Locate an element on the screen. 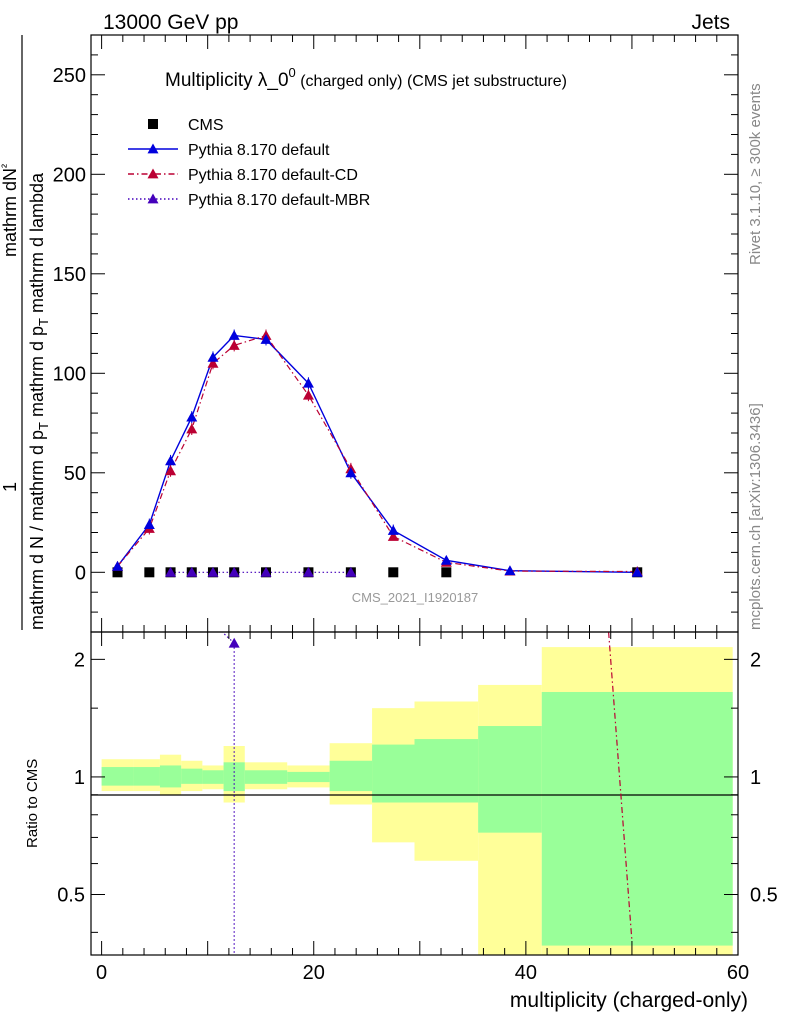 Image resolution: width=786 pixels, height=1024 pixels. legend-item: CMS is located at coordinates (186, 125).